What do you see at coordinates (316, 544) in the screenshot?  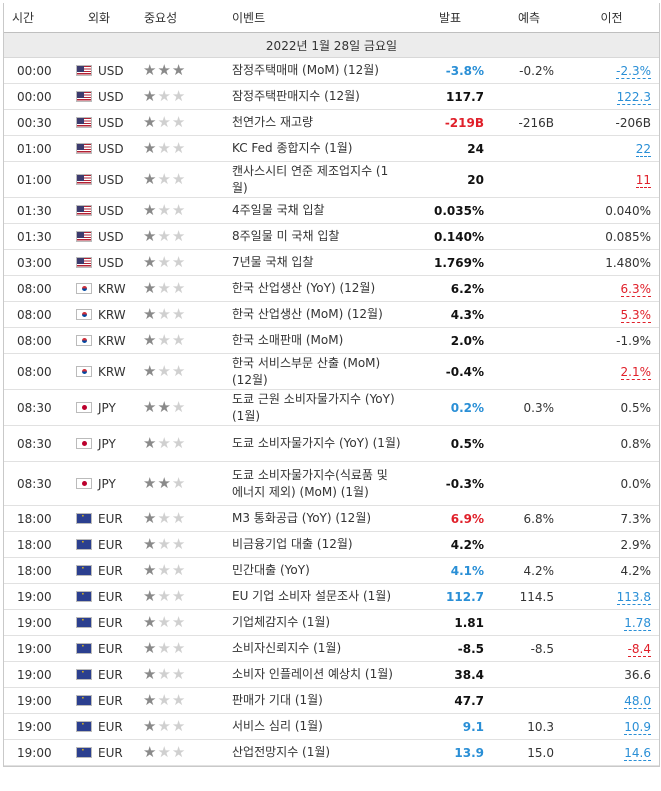 I see `row-event-link: 비금융기업 대출 (12월)` at bounding box center [316, 544].